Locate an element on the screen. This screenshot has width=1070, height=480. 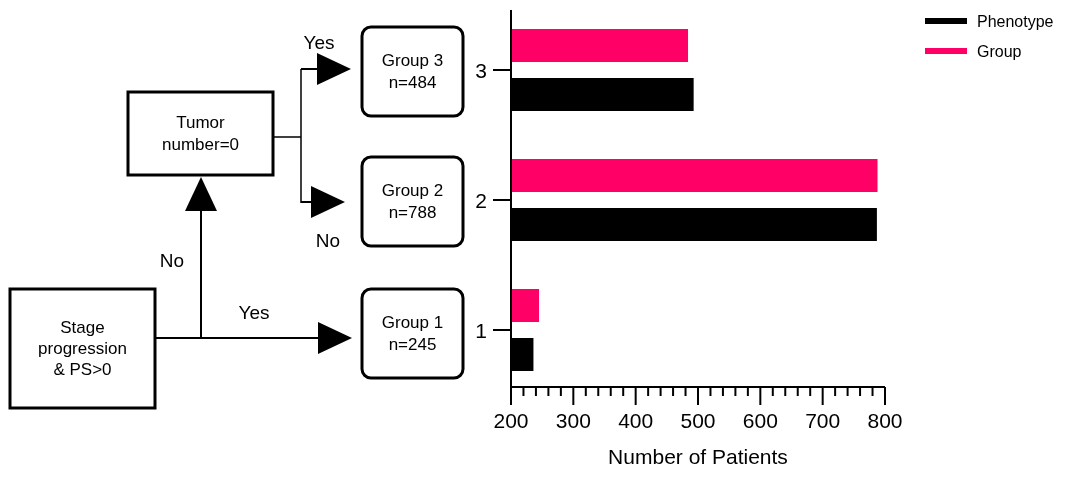
x-axis-title: Number of Patients is located at coordinates (698, 456).